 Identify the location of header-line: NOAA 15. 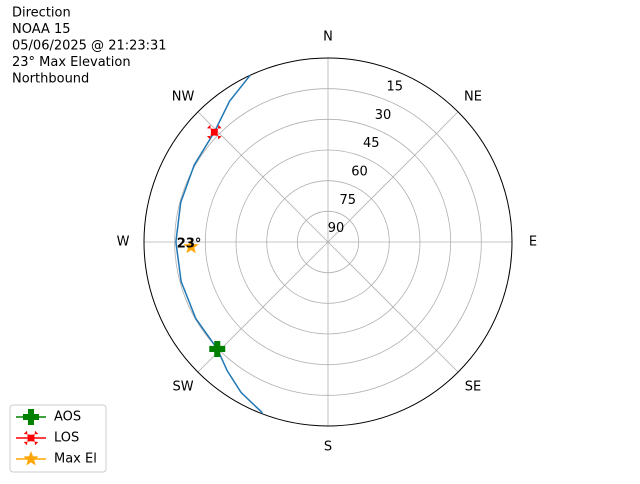
(41, 29).